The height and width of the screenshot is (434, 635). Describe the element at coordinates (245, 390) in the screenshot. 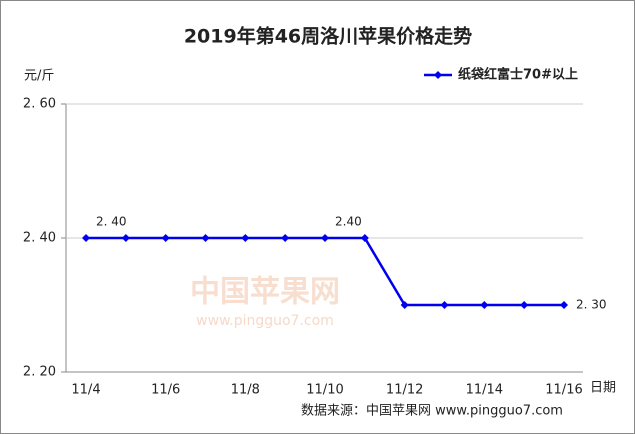

I see `x-tick-label: 11/8` at that location.